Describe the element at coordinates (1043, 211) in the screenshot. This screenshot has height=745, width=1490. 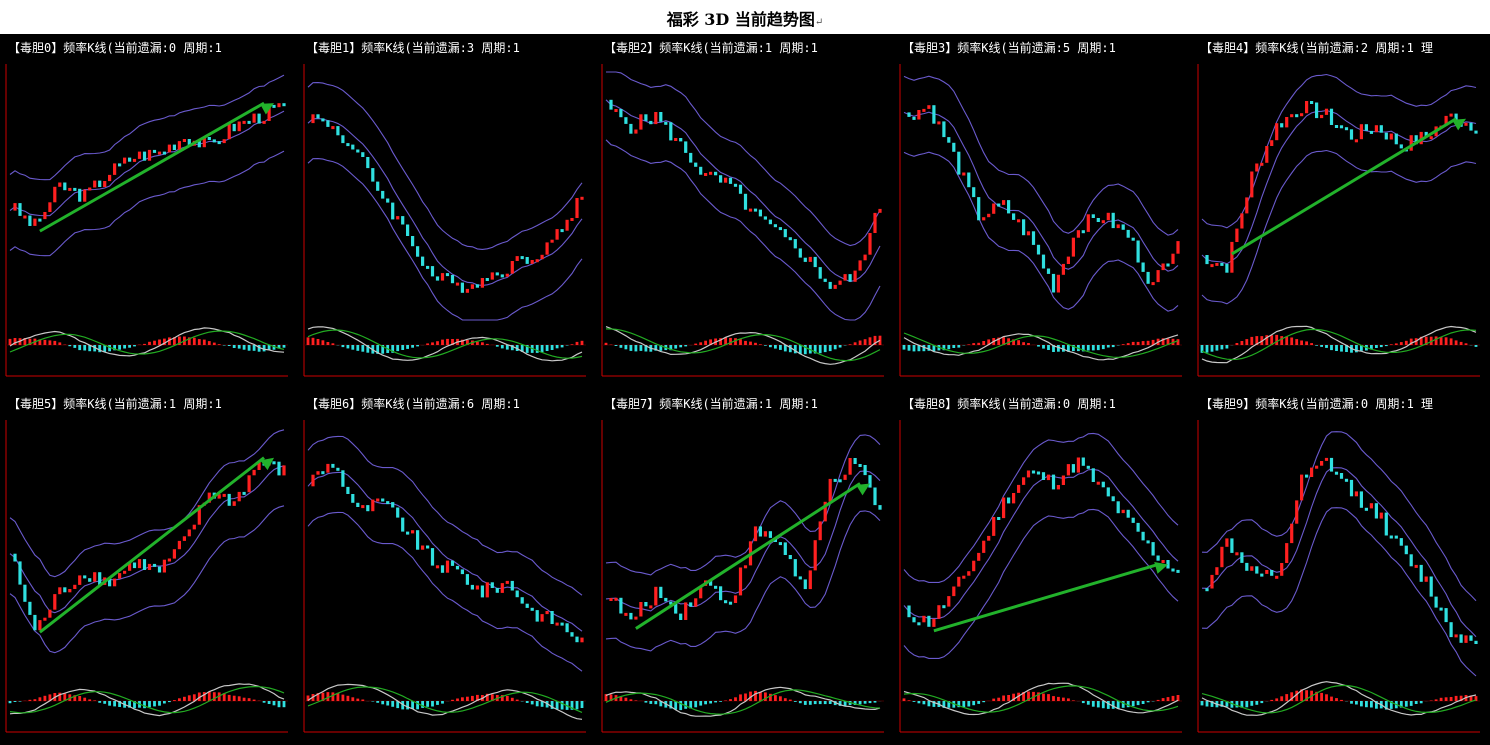
I see `chart-panel-3: 【毒胆3】频率K线(当前遗漏:5 周期:1` at that location.